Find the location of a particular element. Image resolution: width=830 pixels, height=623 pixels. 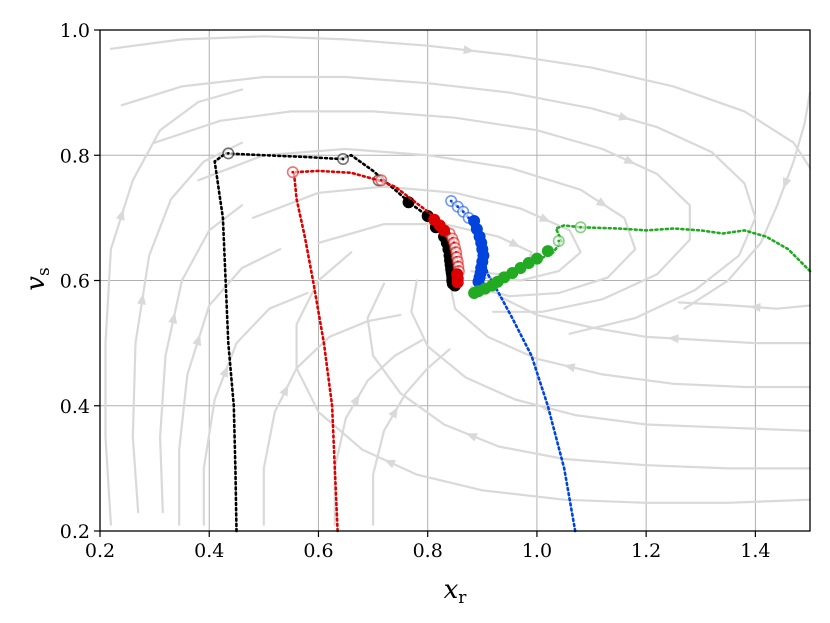

x-tick-label-1: 0.4 is located at coordinates (209, 551).